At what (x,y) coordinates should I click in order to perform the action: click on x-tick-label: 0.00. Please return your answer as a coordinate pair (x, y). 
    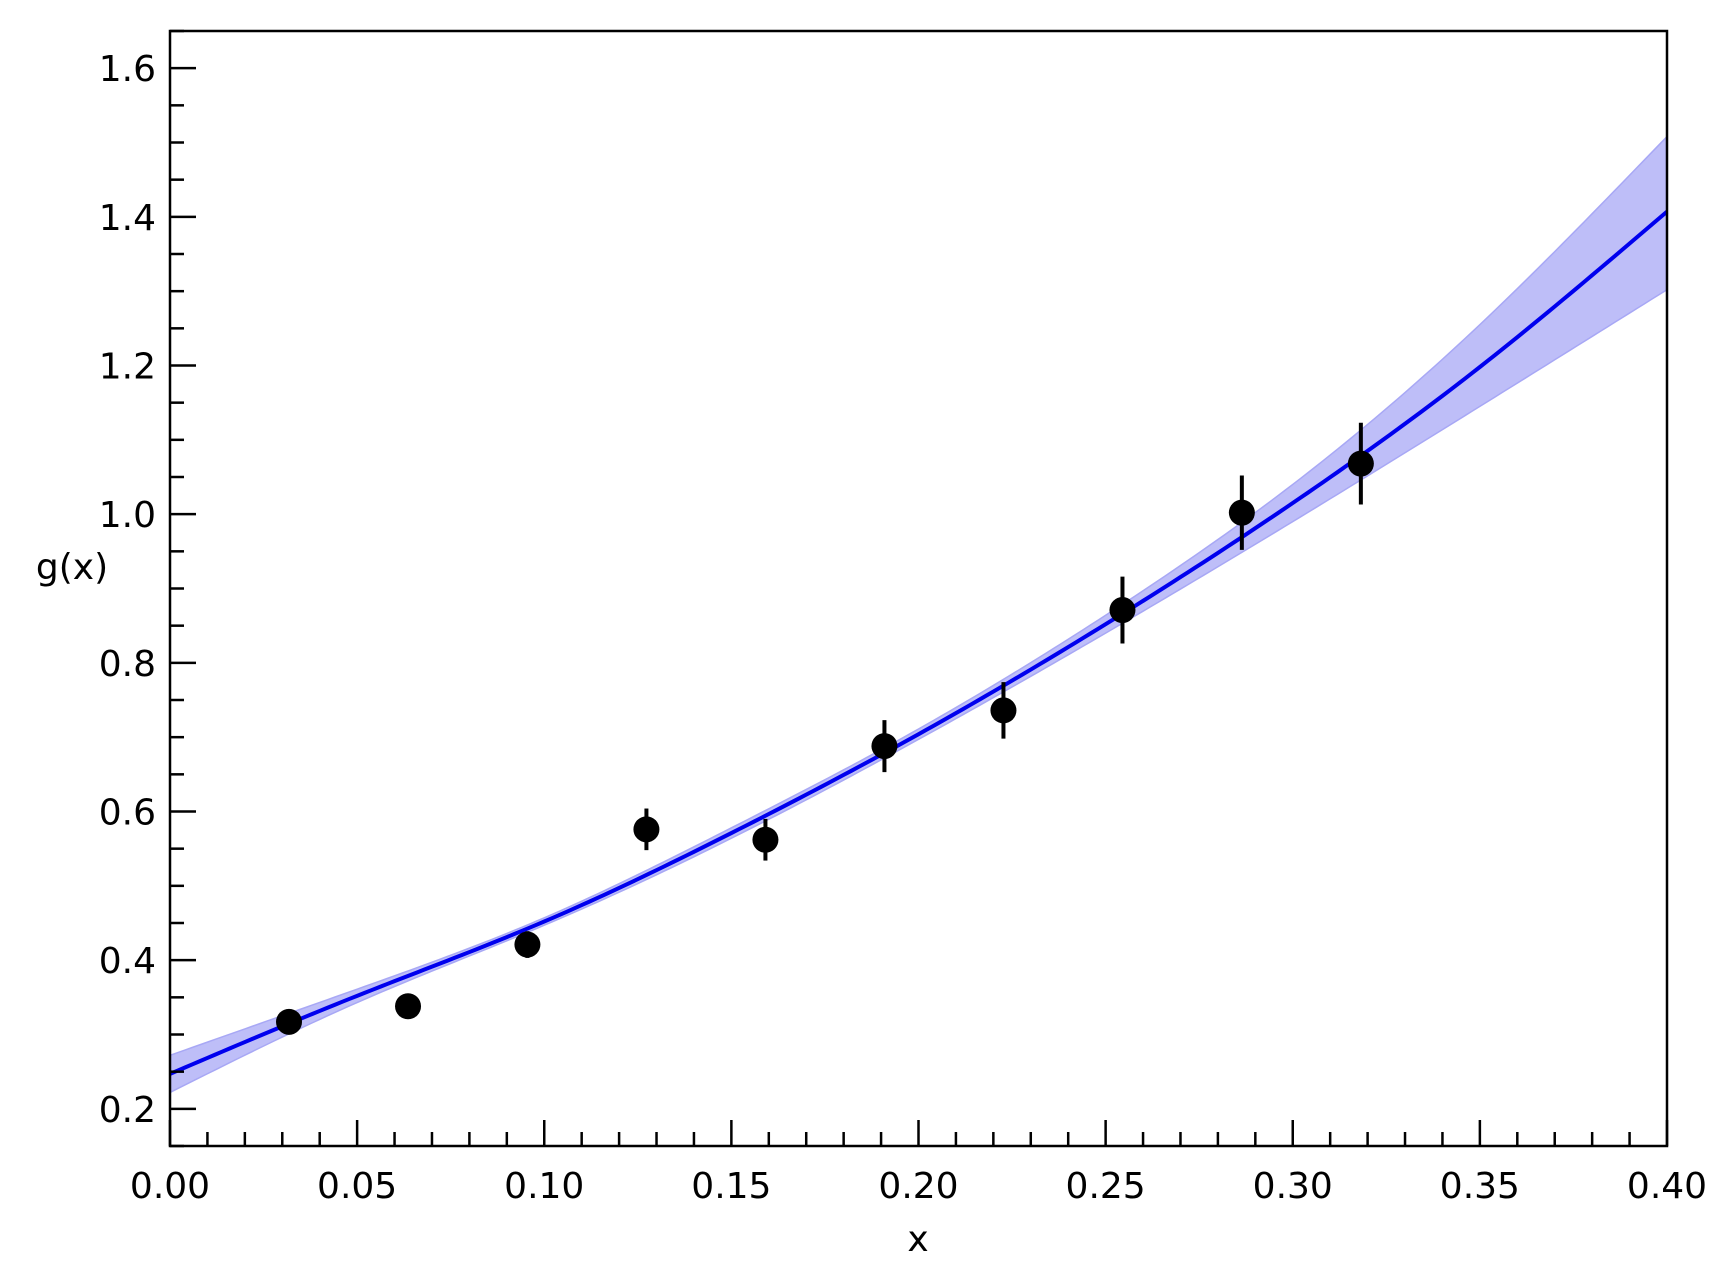
    Looking at the image, I should click on (170, 1186).